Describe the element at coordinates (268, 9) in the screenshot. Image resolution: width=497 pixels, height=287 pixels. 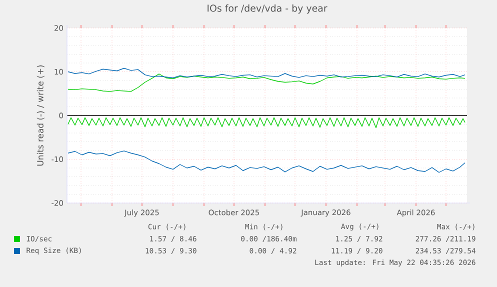
I see `chart-title: IOs for /dev/vda - by year` at that location.